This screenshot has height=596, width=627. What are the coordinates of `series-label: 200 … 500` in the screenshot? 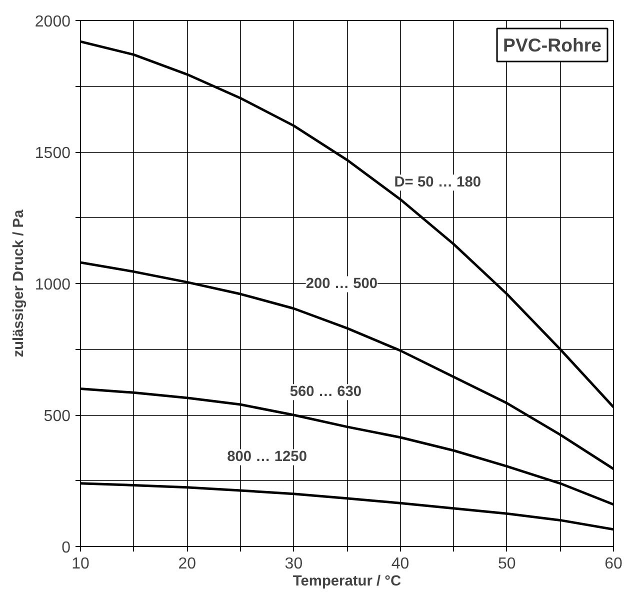 It's located at (342, 284).